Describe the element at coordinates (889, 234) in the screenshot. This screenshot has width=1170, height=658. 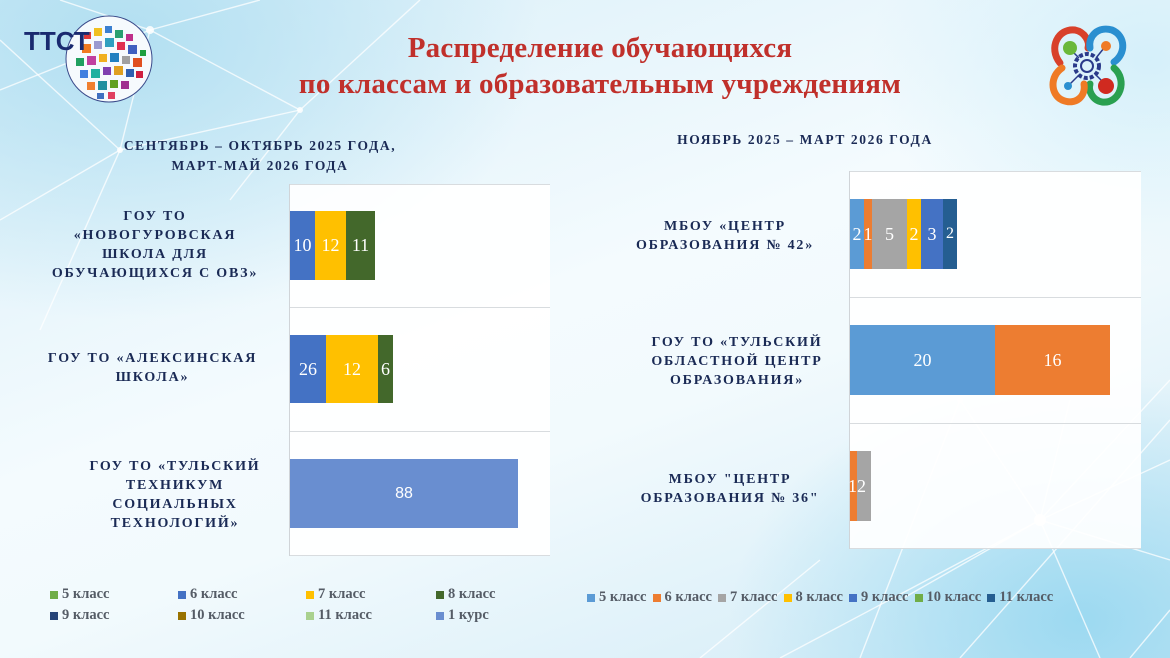
I see `bar-segment-7-class: 5` at that location.